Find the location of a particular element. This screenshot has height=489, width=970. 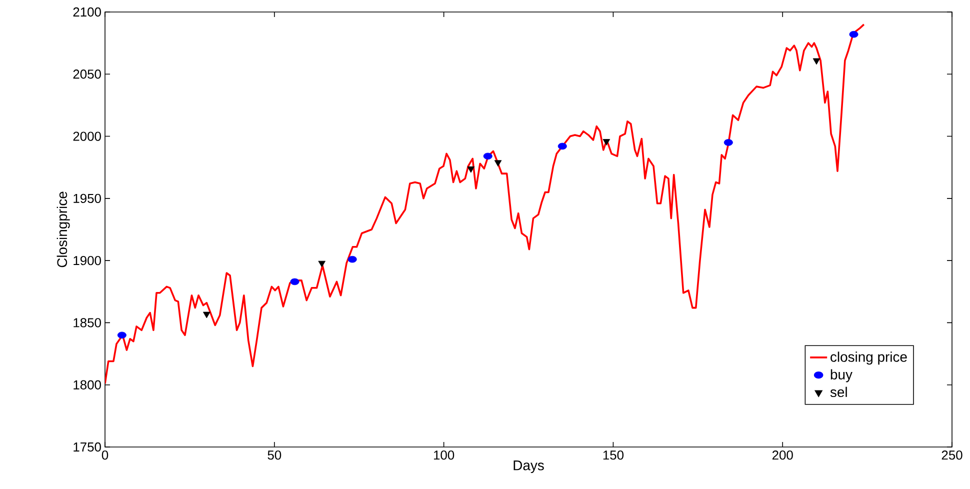

x-tick-label: 250 is located at coordinates (952, 455).